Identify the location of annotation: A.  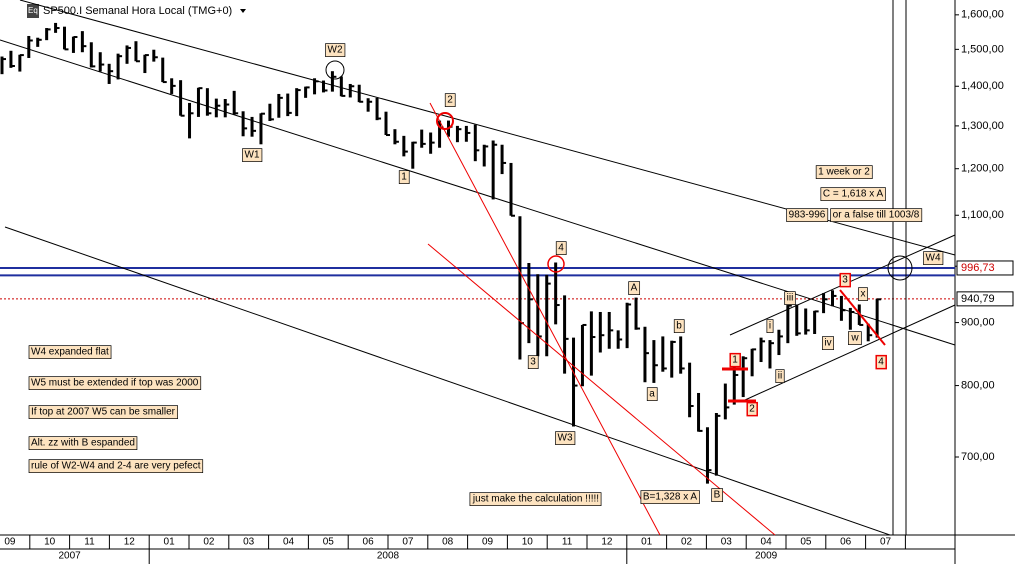
(634, 288).